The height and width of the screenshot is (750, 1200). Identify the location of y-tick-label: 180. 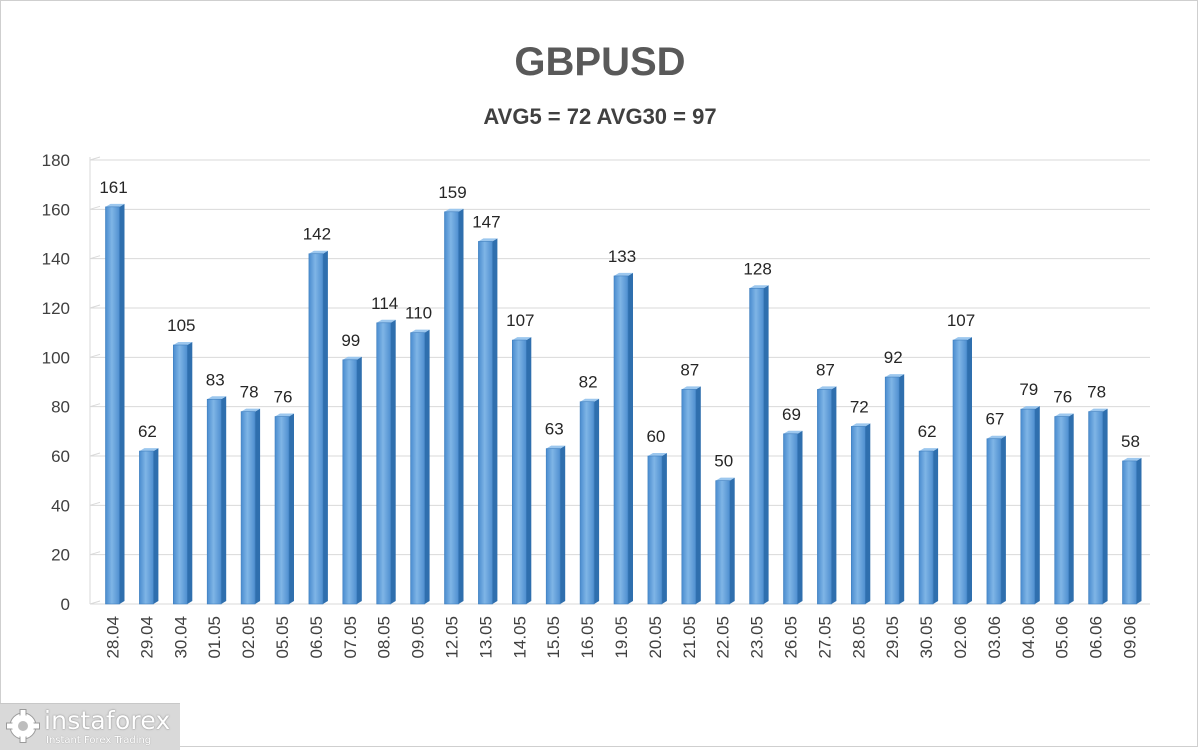
(56, 160).